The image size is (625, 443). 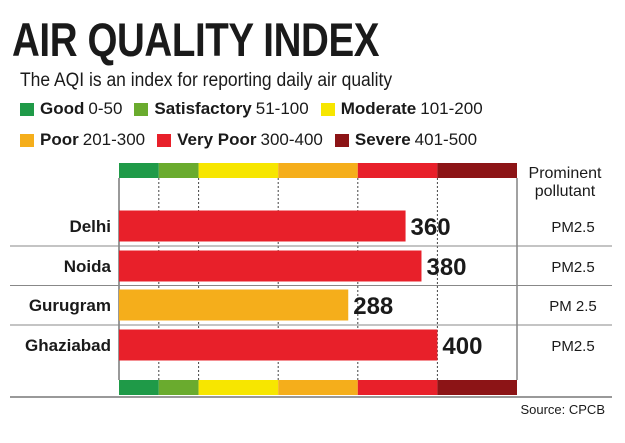 What do you see at coordinates (27, 140) in the screenshot?
I see `legend-swatch-poor` at bounding box center [27, 140].